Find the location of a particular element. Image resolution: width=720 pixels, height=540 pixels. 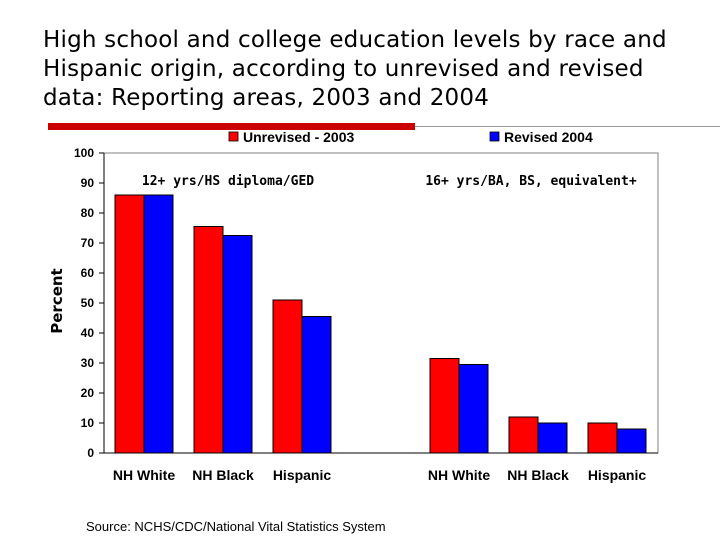

y-tick-label: 60 is located at coordinates (88, 273).